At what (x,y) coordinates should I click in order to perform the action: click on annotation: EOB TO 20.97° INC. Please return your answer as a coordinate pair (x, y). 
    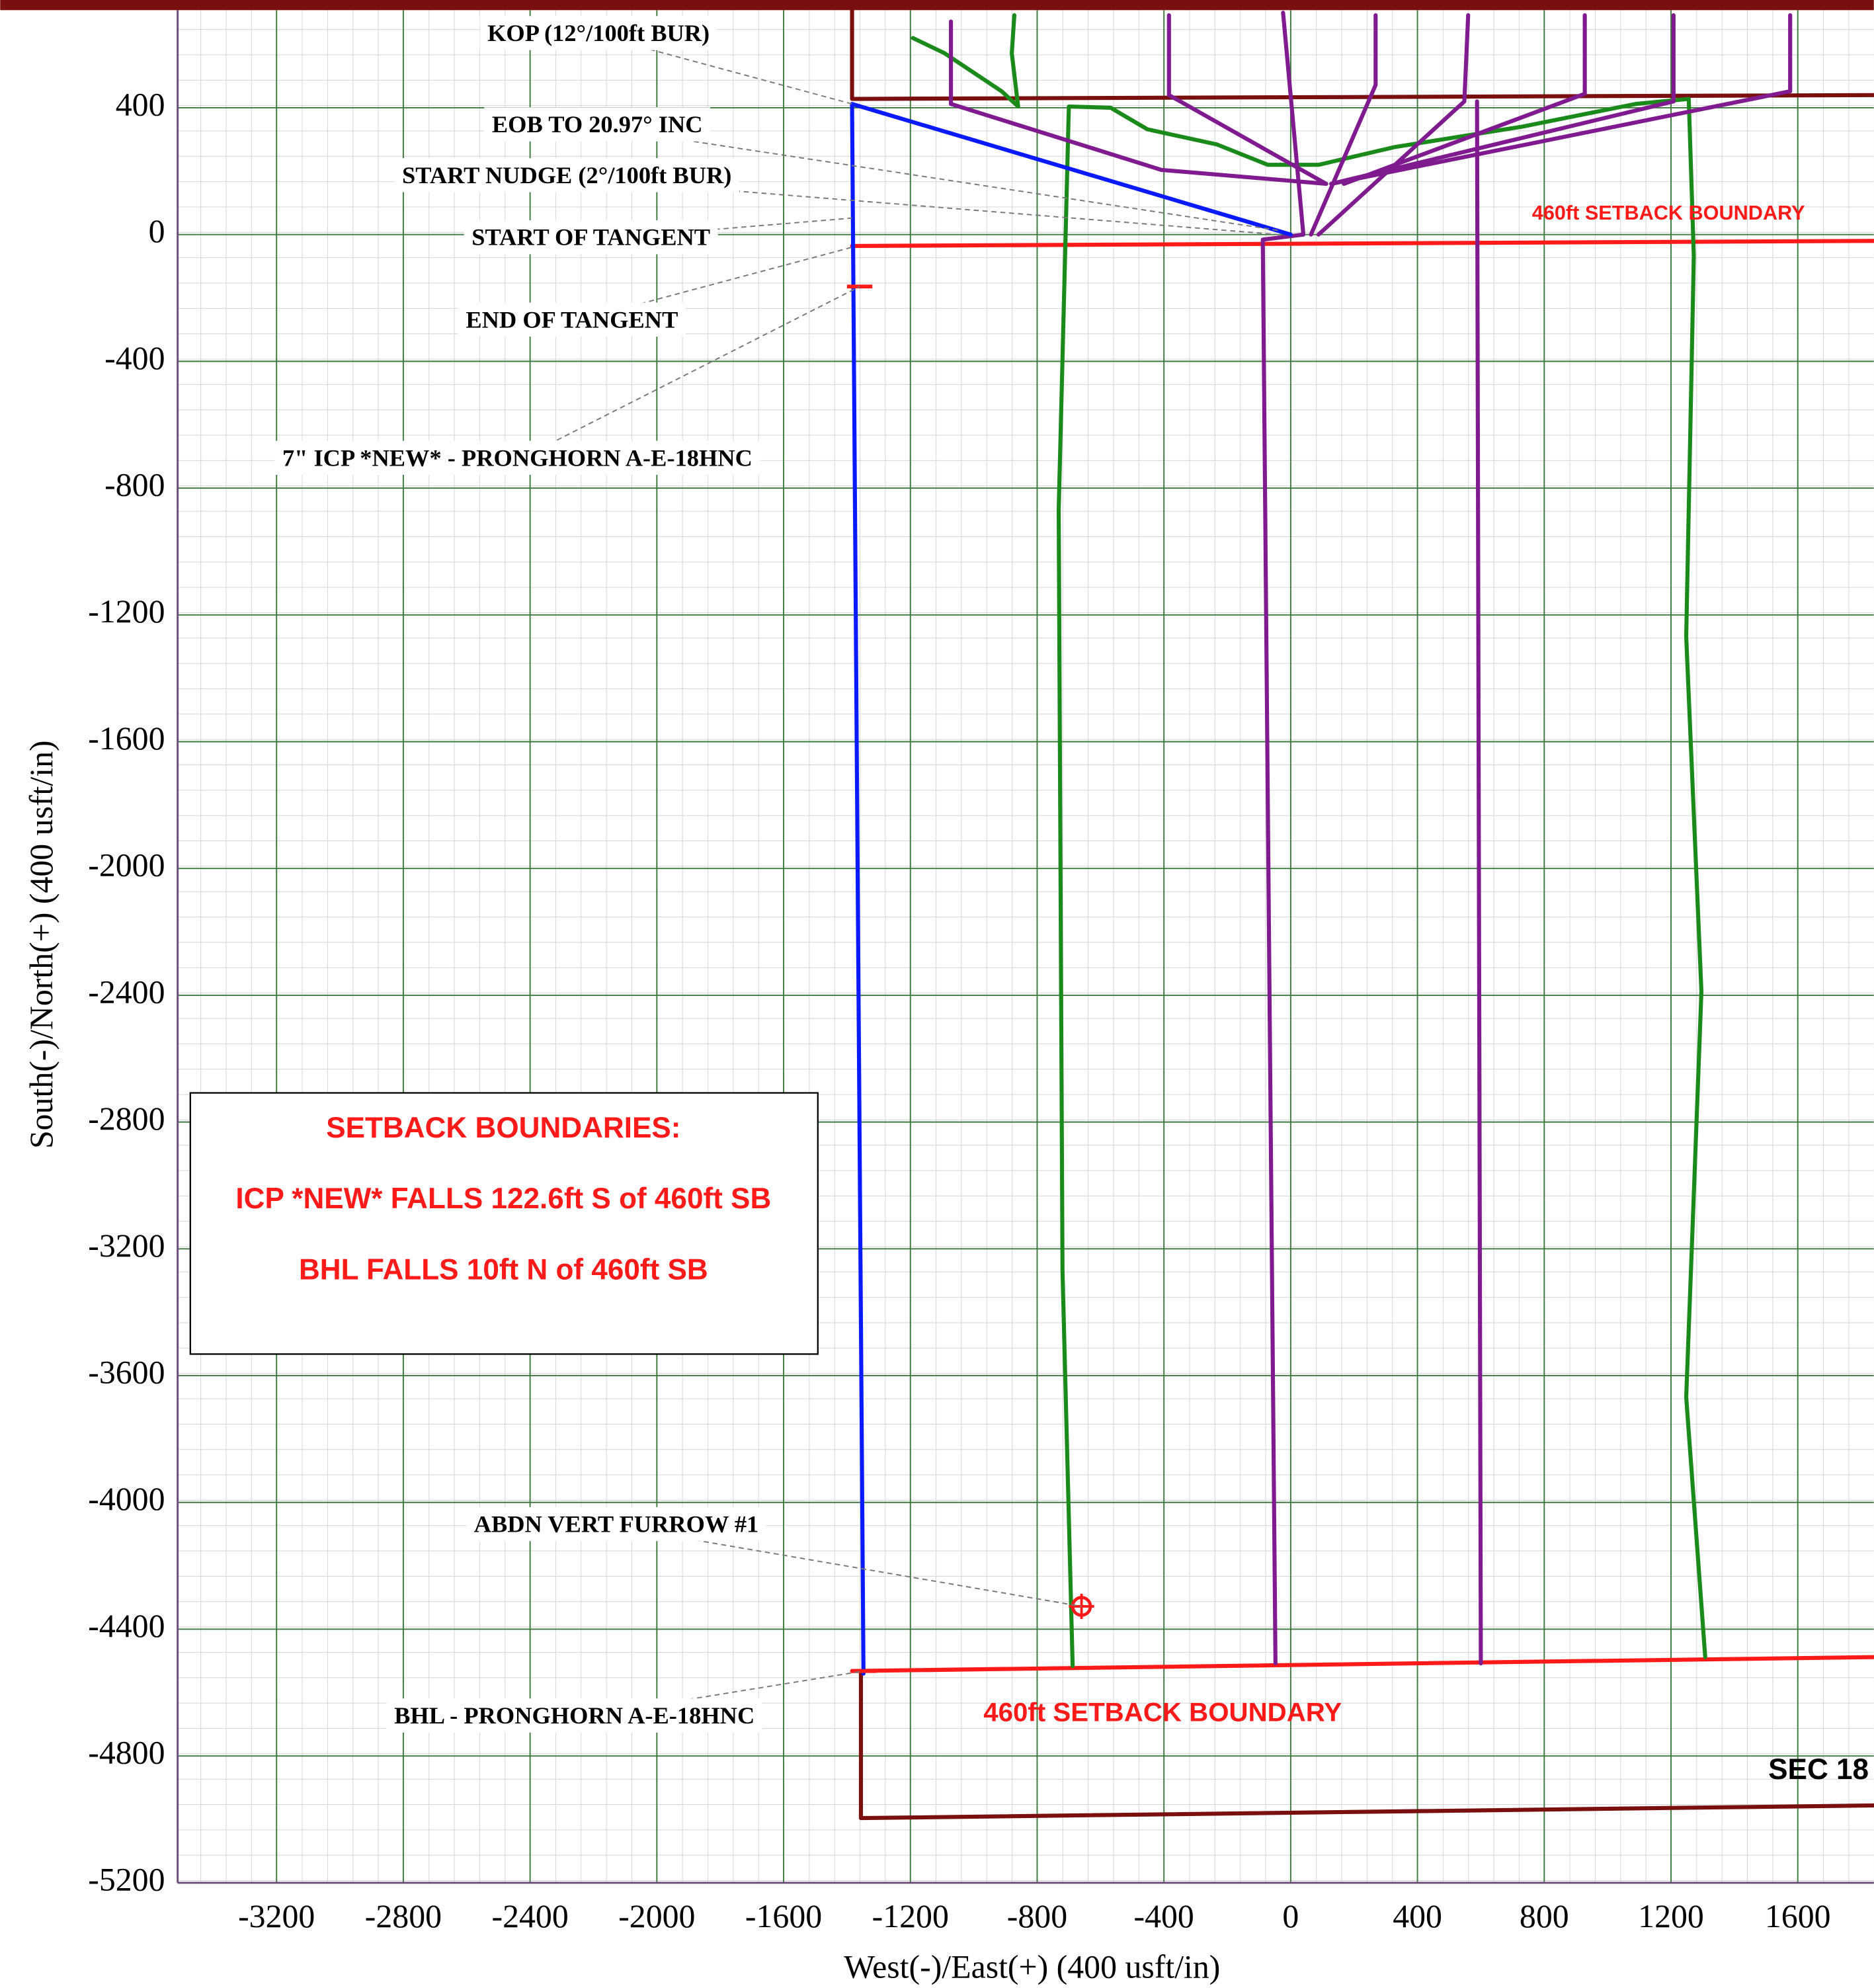
    Looking at the image, I should click on (597, 125).